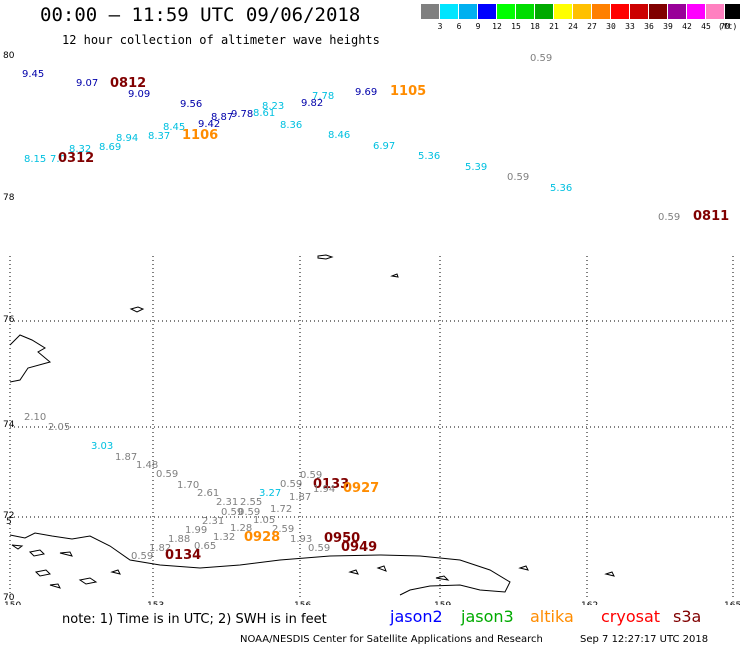  Describe the element at coordinates (9, 598) in the screenshot. I see `lat-tick-label: 70` at that location.